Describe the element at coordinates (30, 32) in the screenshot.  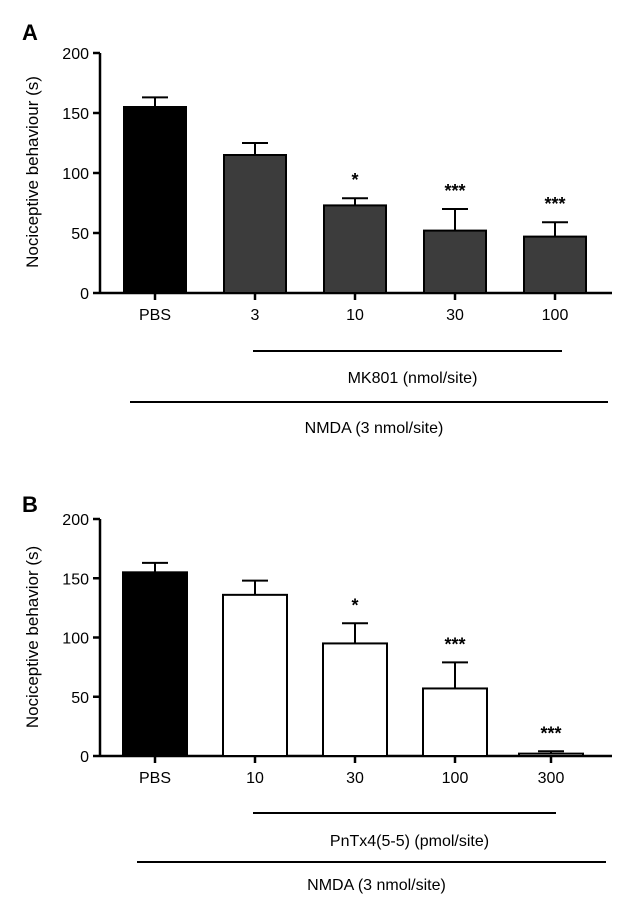
I see `panel-letter-a: A` at that location.